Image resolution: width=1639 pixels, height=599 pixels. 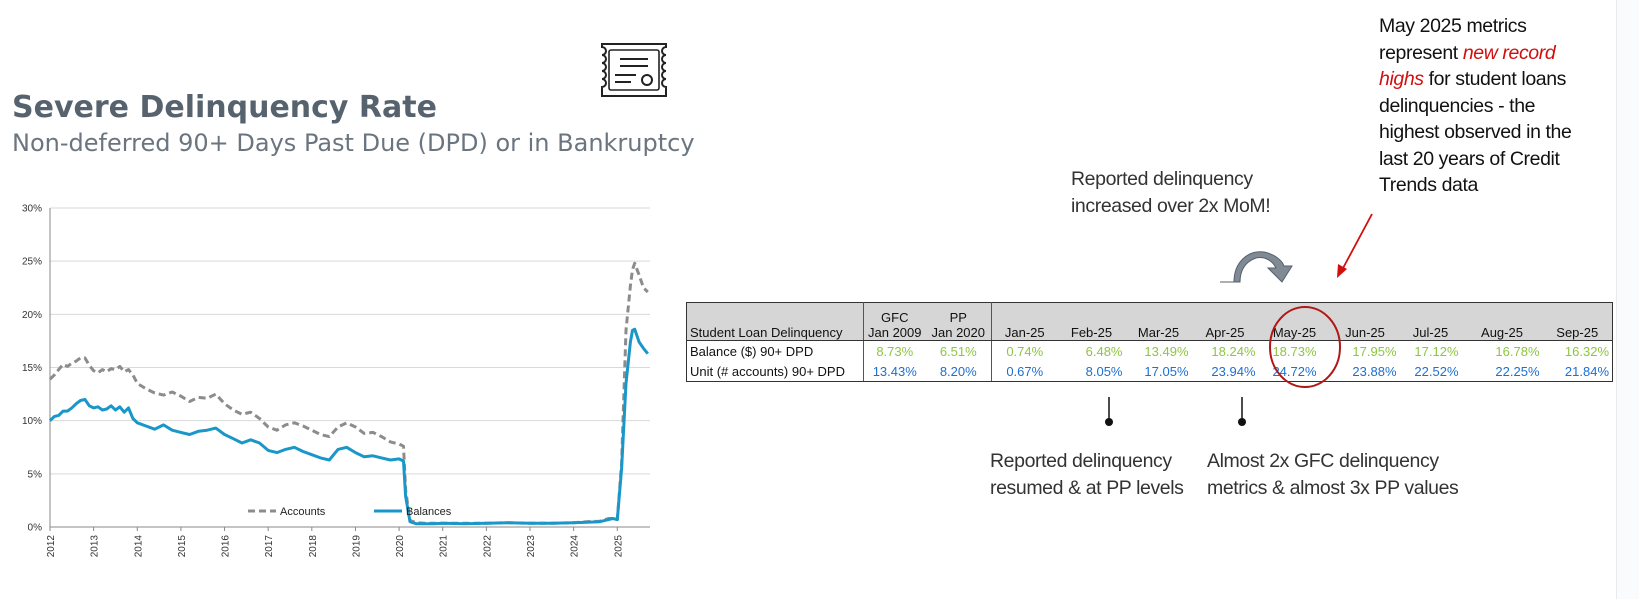 What do you see at coordinates (1225, 371) in the screenshot?
I see `table-cell: 23.94%` at bounding box center [1225, 371].